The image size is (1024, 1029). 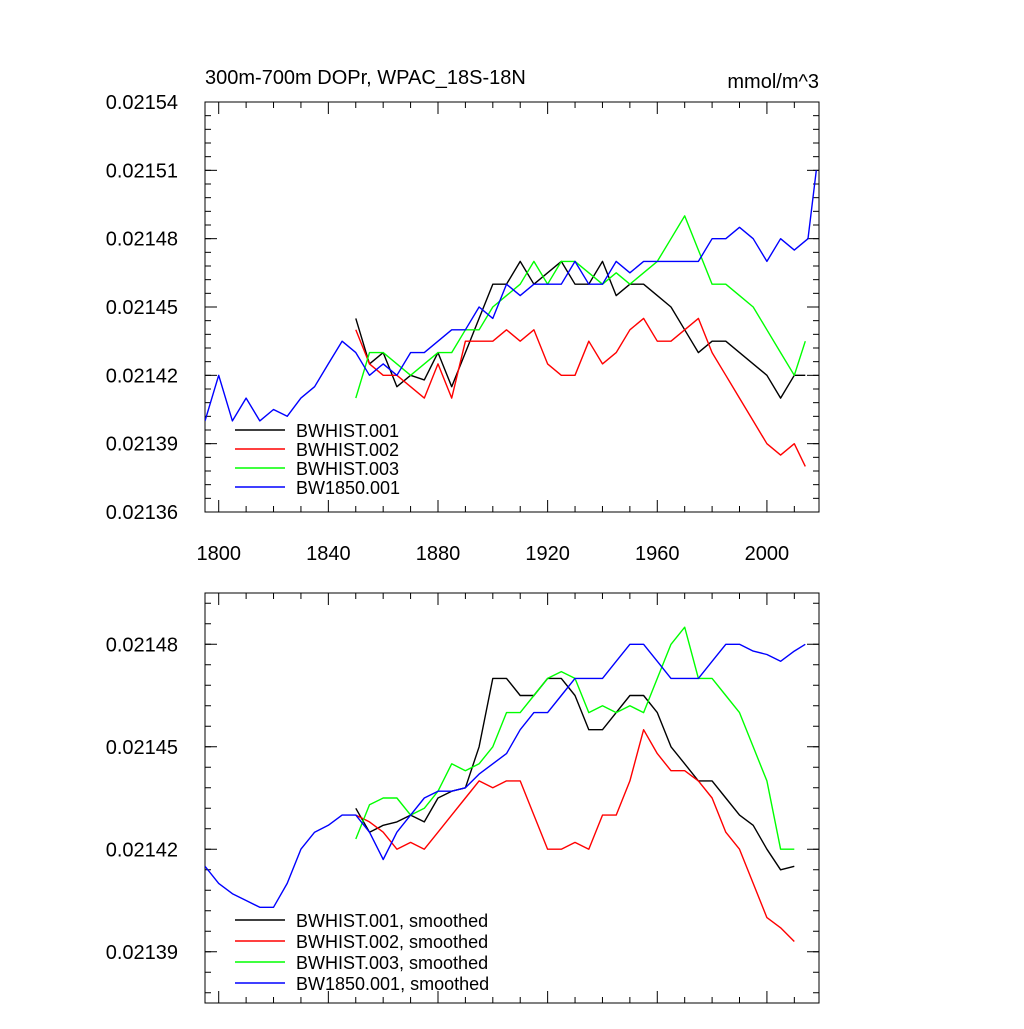 What do you see at coordinates (347, 450) in the screenshot?
I see `legend-label: BWHIST.002` at bounding box center [347, 450].